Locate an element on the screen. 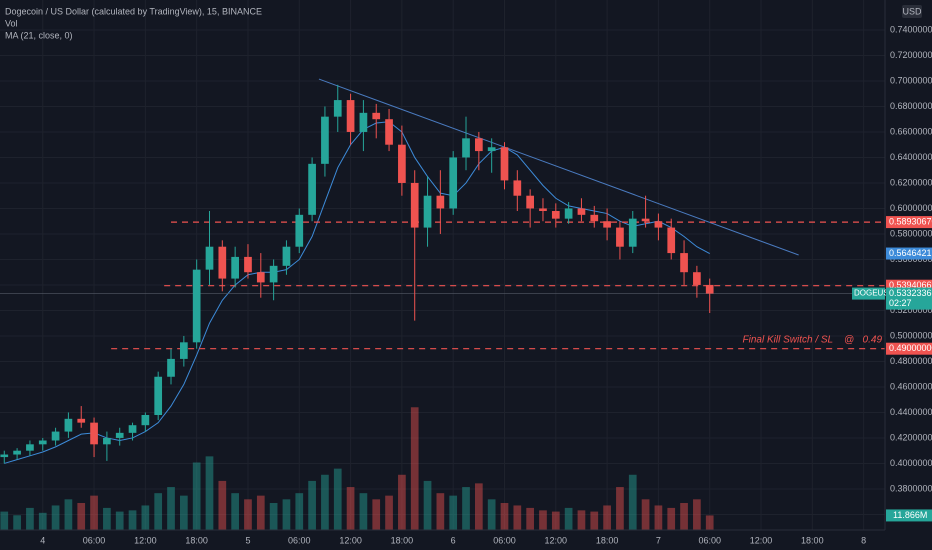  time-axis is located at coordinates (466, 540).